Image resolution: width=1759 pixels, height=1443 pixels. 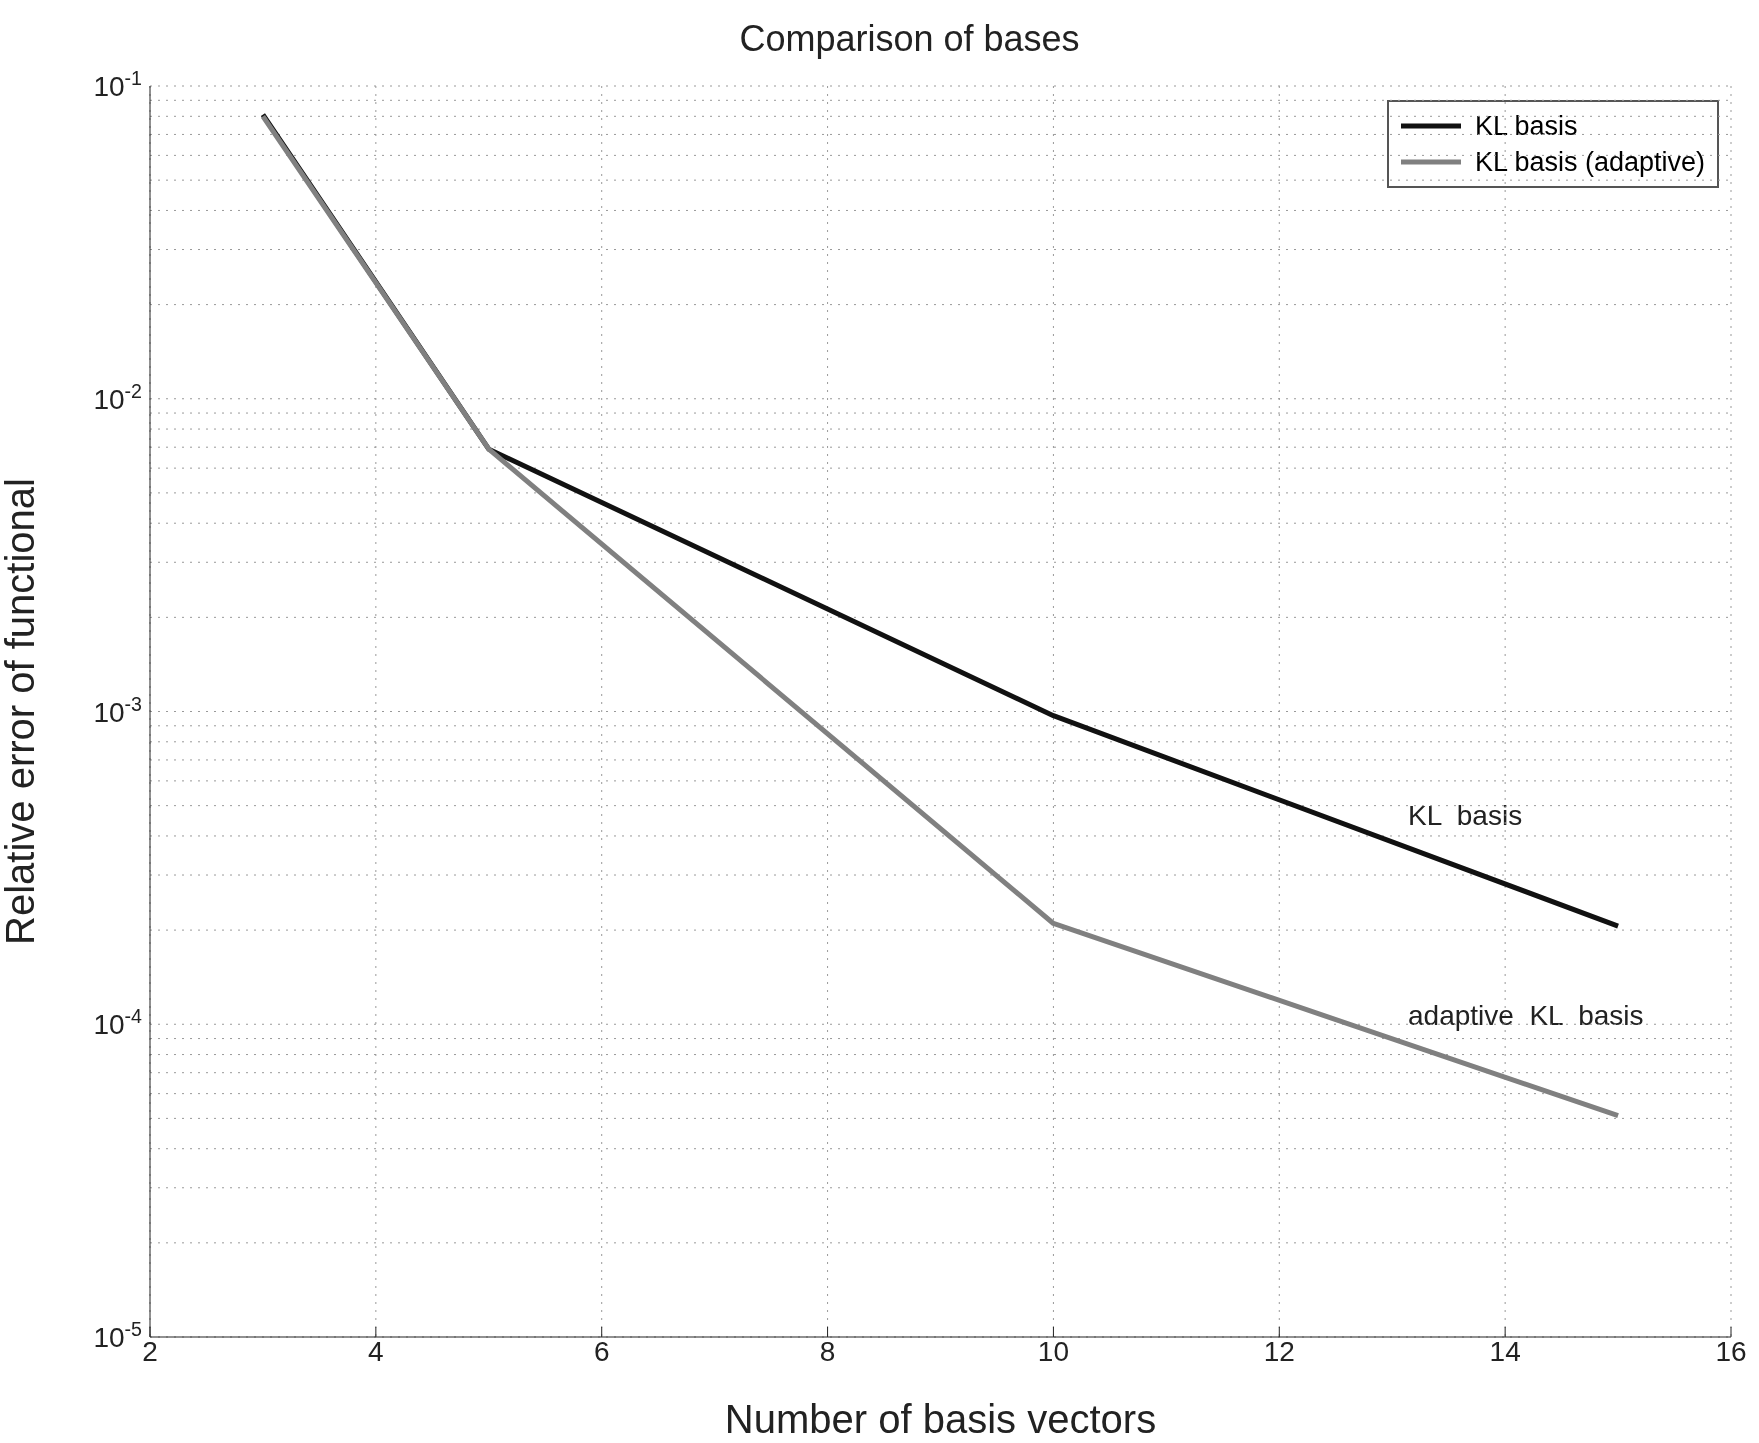 I want to click on y-tick-label: 10$^{-2}$, so click(x=117, y=397).